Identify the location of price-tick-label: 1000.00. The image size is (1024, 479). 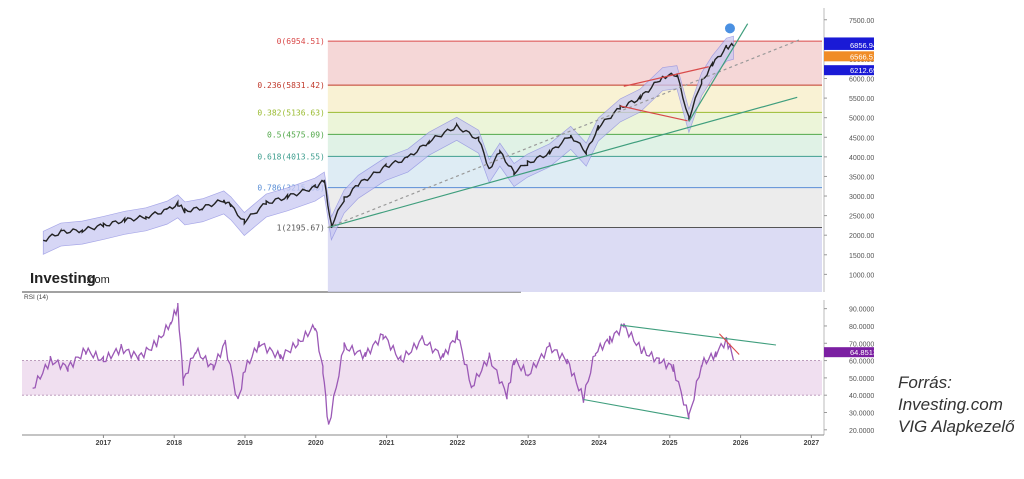
(861, 275).